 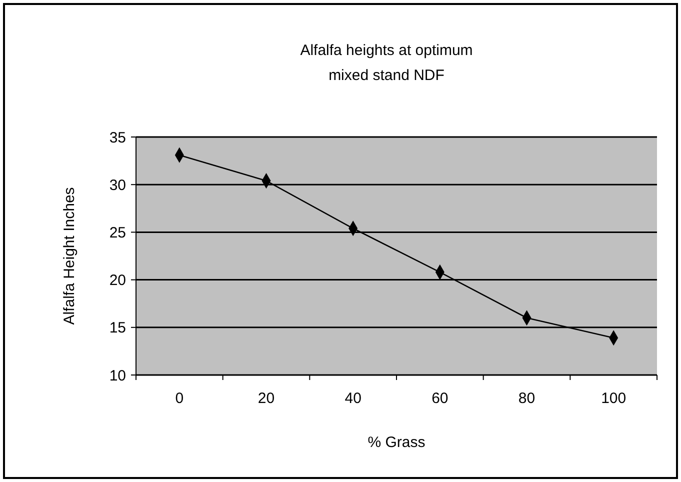 What do you see at coordinates (117, 137) in the screenshot?
I see `y-tick-label: 35` at bounding box center [117, 137].